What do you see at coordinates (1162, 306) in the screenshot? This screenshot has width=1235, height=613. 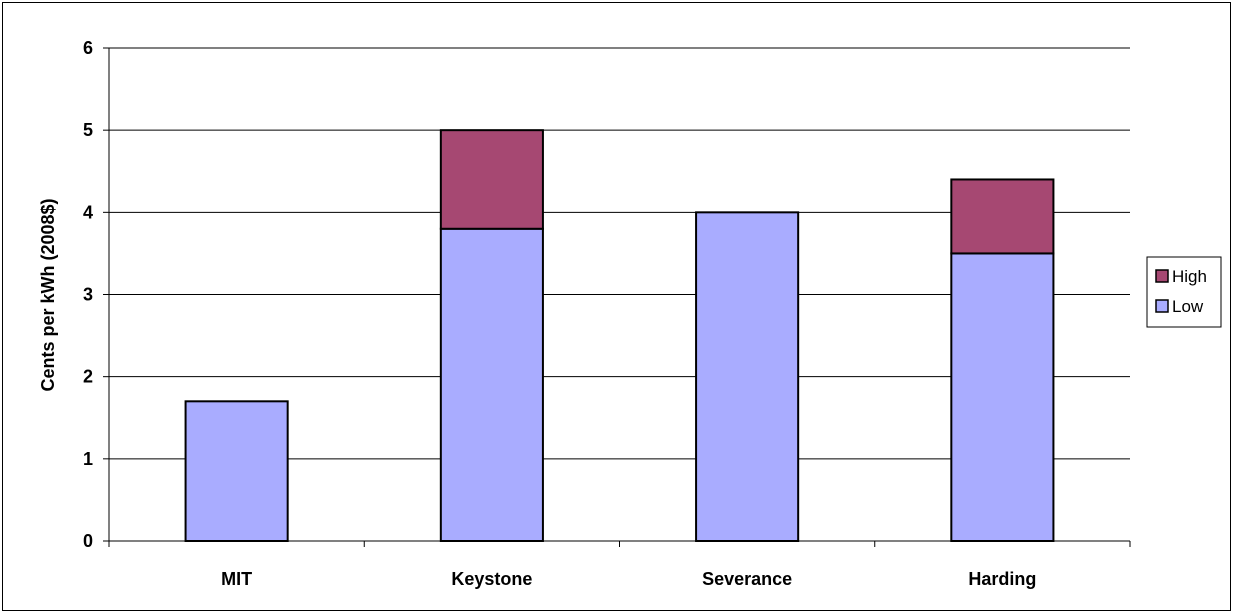 I see `legend-swatch-low` at bounding box center [1162, 306].